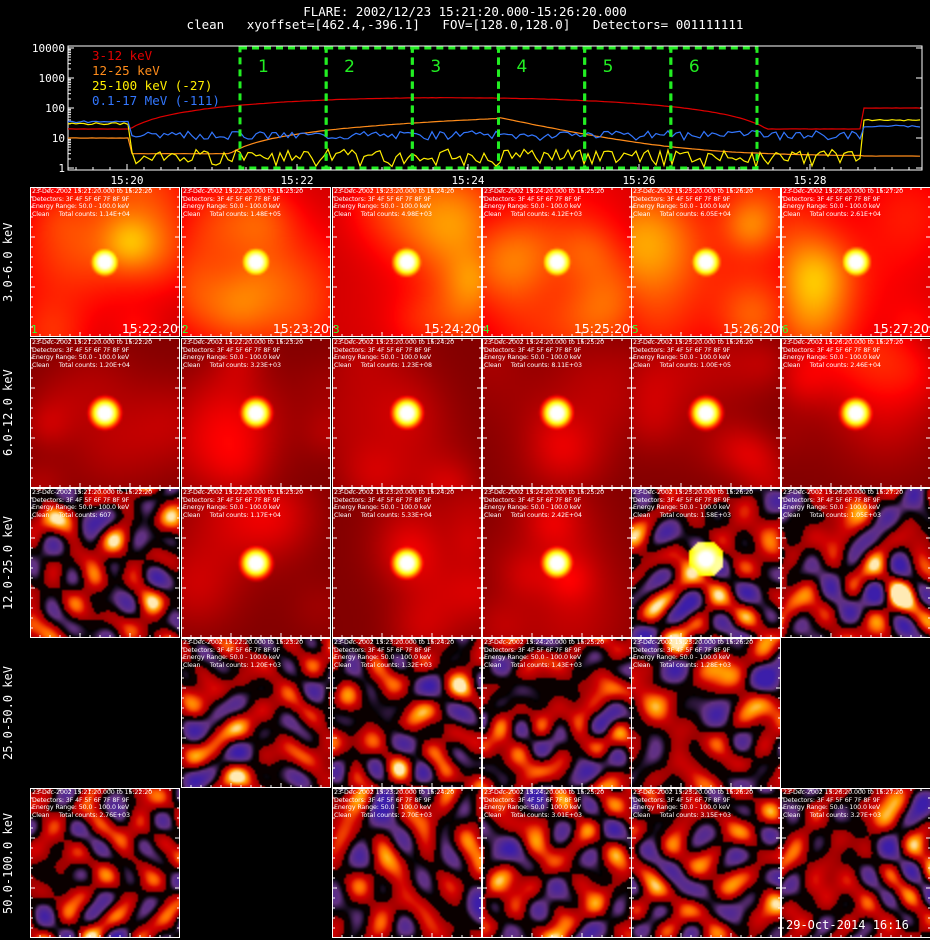  I want to click on panel-count-value: 1.28E+03, so click(715, 665).